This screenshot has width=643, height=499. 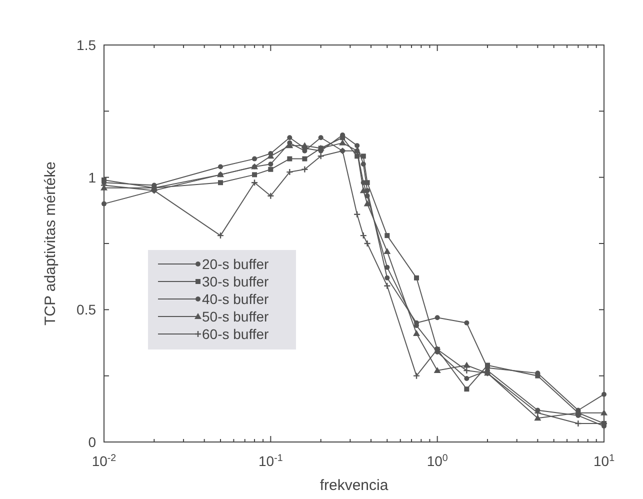 What do you see at coordinates (437, 460) in the screenshot?
I see `x-tick-label: 10$^{0}$` at bounding box center [437, 460].